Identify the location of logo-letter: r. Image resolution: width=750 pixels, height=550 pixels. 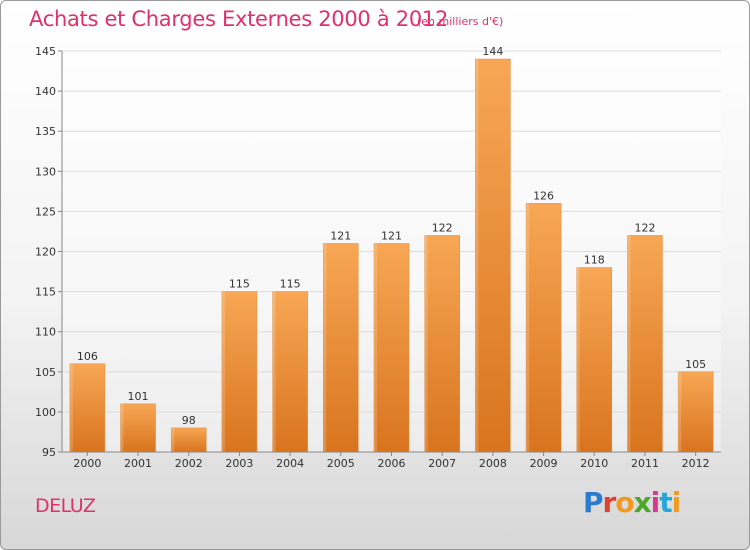
(609, 502).